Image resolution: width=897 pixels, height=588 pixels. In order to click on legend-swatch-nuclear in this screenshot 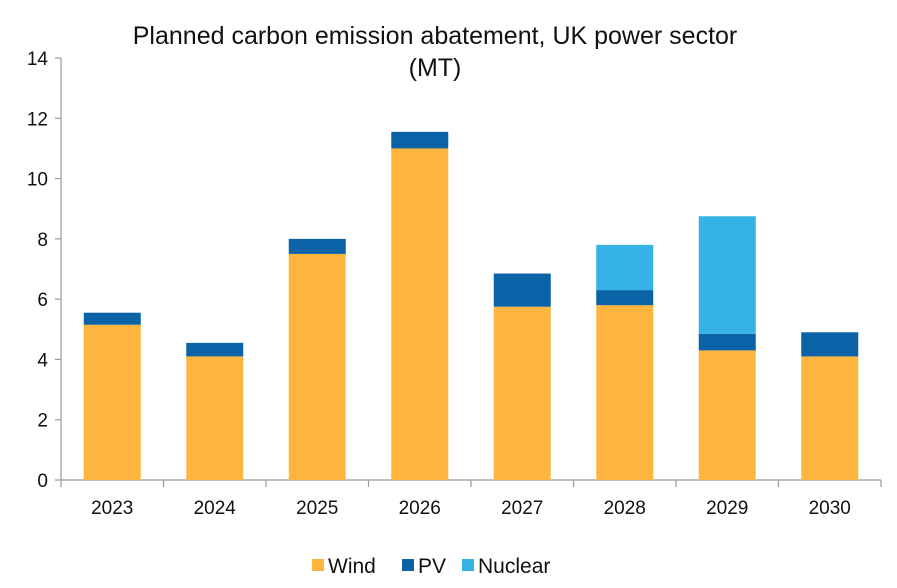, I will do `click(468, 565)`.